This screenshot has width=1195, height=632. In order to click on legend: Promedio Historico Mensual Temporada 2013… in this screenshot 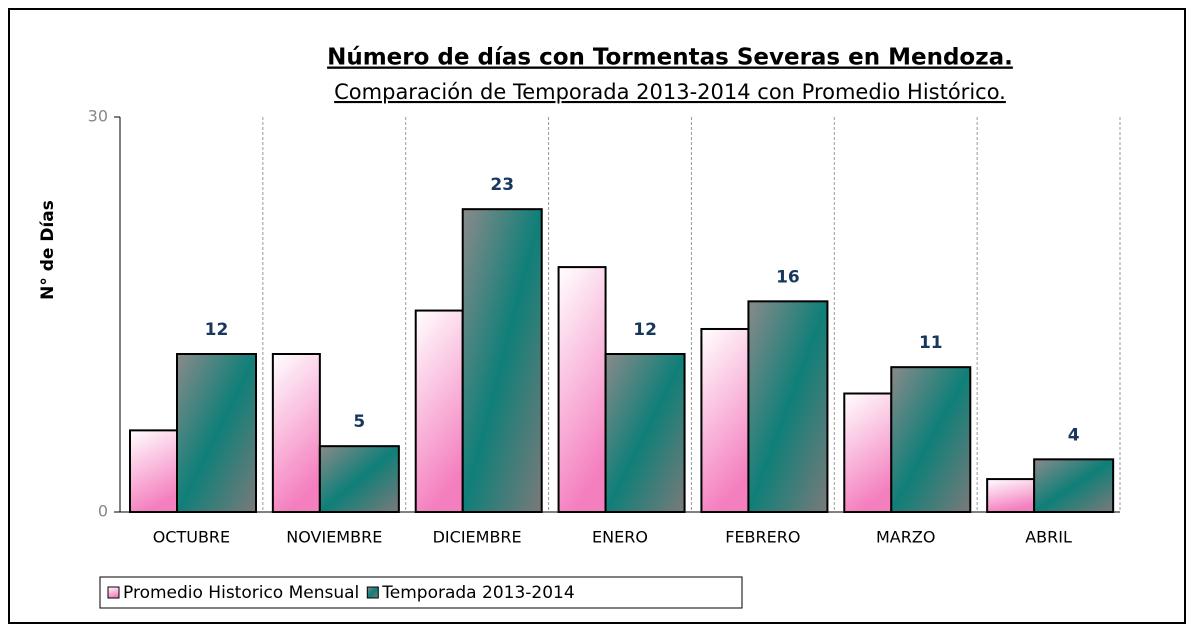, I will do `click(421, 592)`.